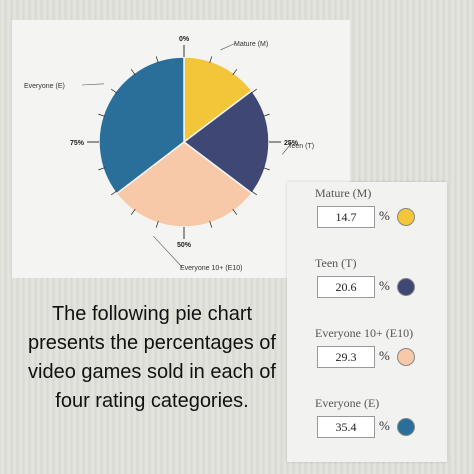  Describe the element at coordinates (406, 357) in the screenshot. I see `everyone-10-color-swatch` at that location.